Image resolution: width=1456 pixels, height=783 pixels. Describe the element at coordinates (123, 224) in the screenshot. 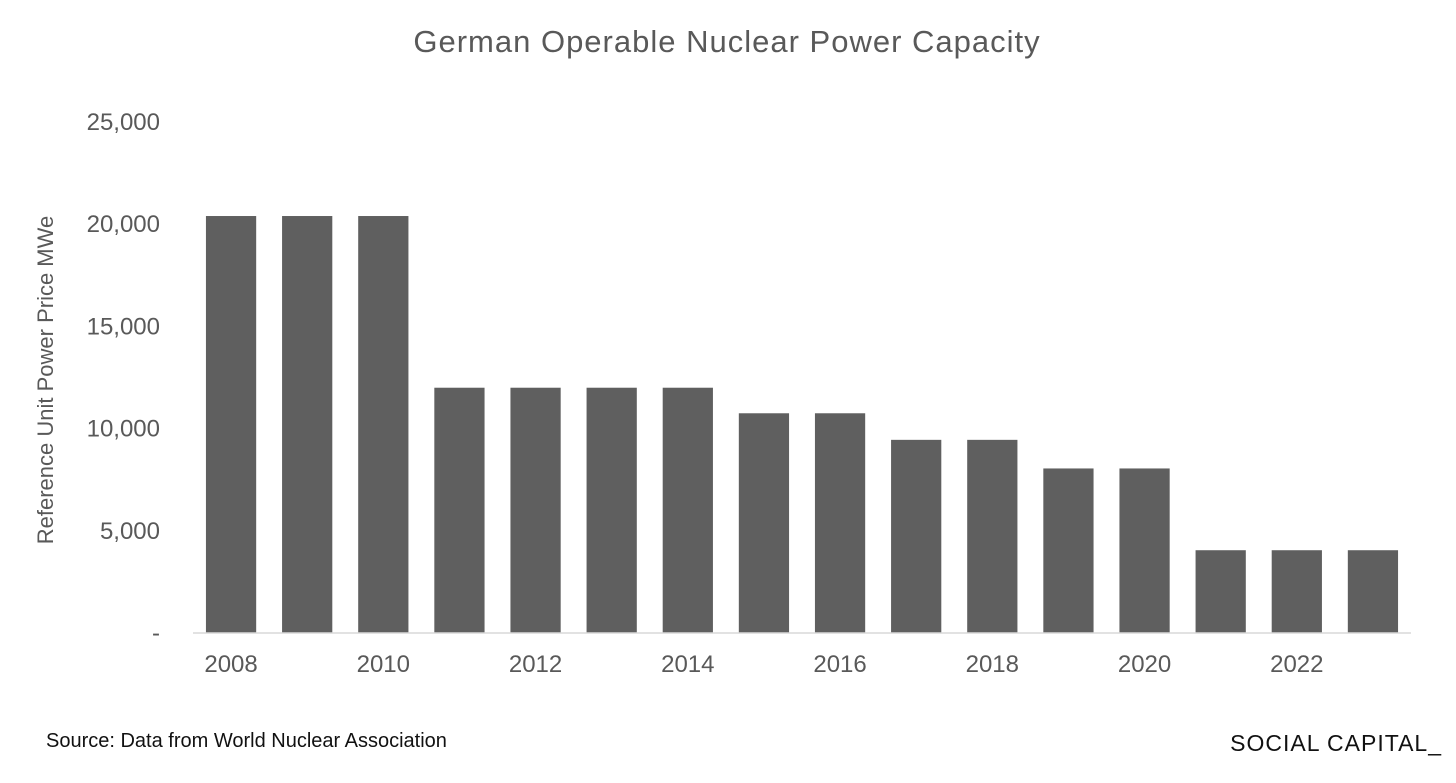

I see `y-tick-label: 20,000` at that location.